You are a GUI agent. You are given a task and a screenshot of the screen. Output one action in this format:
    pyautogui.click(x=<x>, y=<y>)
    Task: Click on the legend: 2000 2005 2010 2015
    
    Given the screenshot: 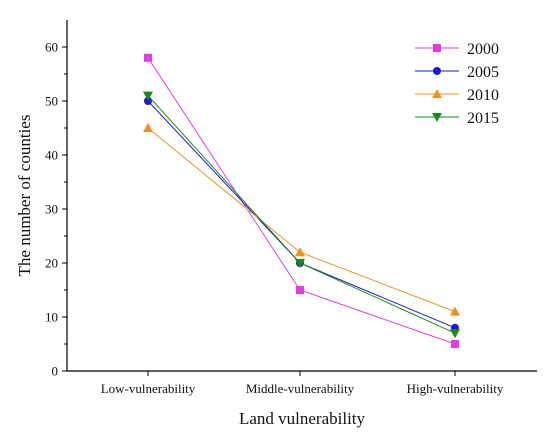 What is the action you would take?
    pyautogui.click(x=457, y=84)
    